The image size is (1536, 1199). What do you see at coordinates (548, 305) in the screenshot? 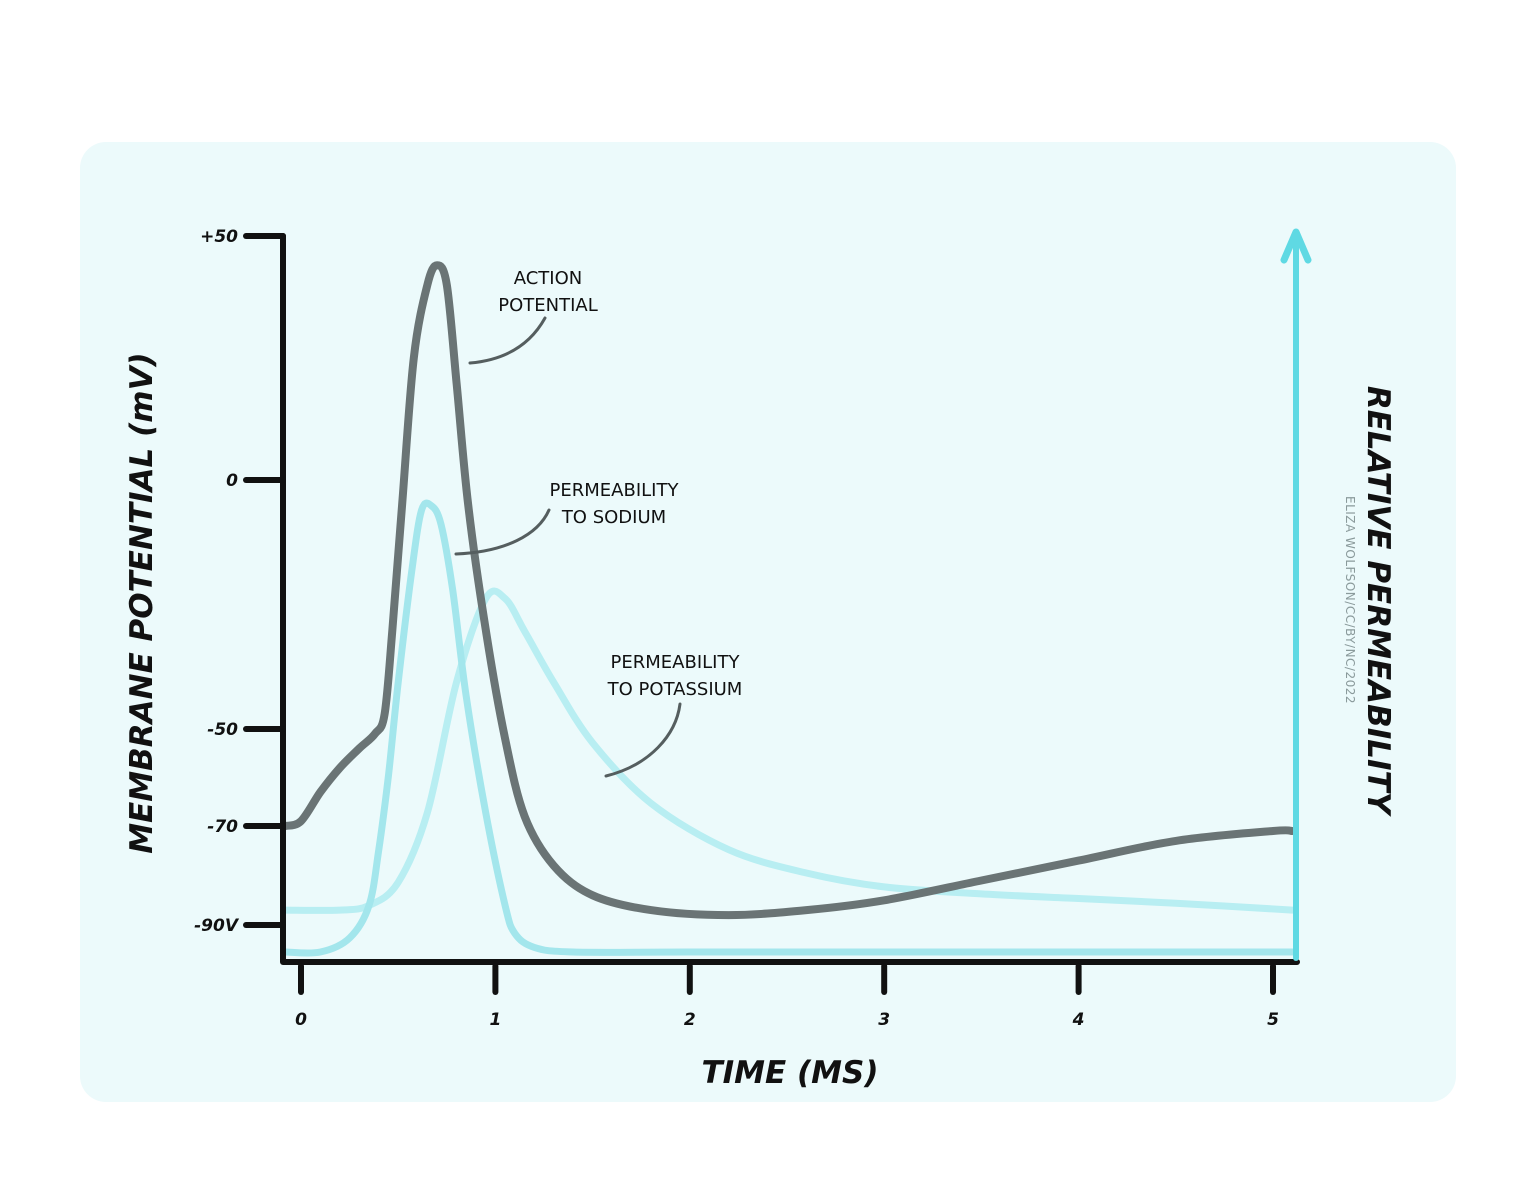
I see `annotation-text-action-potential-line-2: POTENTIAL` at bounding box center [548, 305].